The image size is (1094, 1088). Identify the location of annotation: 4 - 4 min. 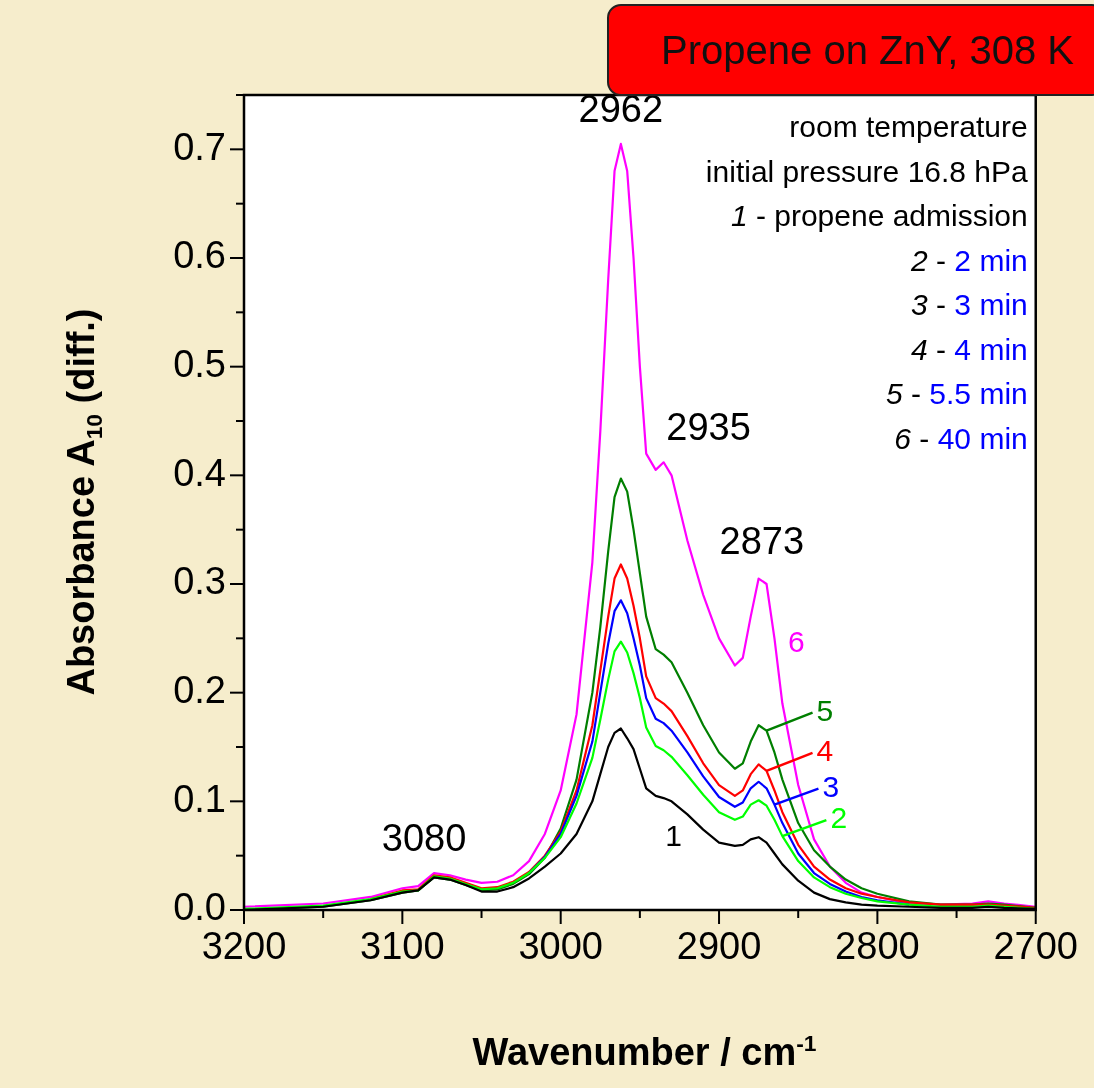
(969, 349).